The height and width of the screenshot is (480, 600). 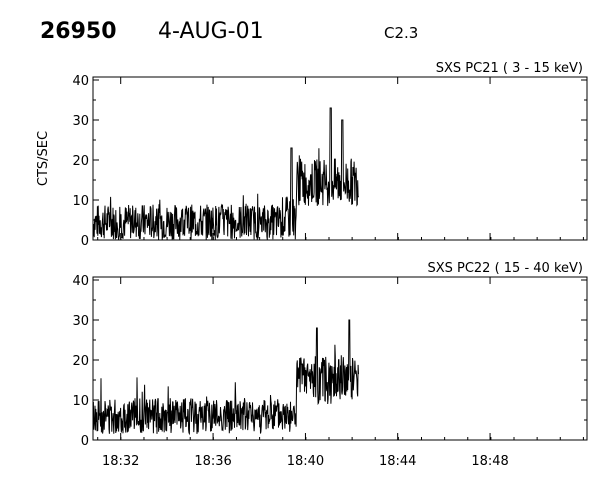 What do you see at coordinates (509, 68) in the screenshot?
I see `panel-title: SXS PC21 ( 3 - 15 keV)` at bounding box center [509, 68].